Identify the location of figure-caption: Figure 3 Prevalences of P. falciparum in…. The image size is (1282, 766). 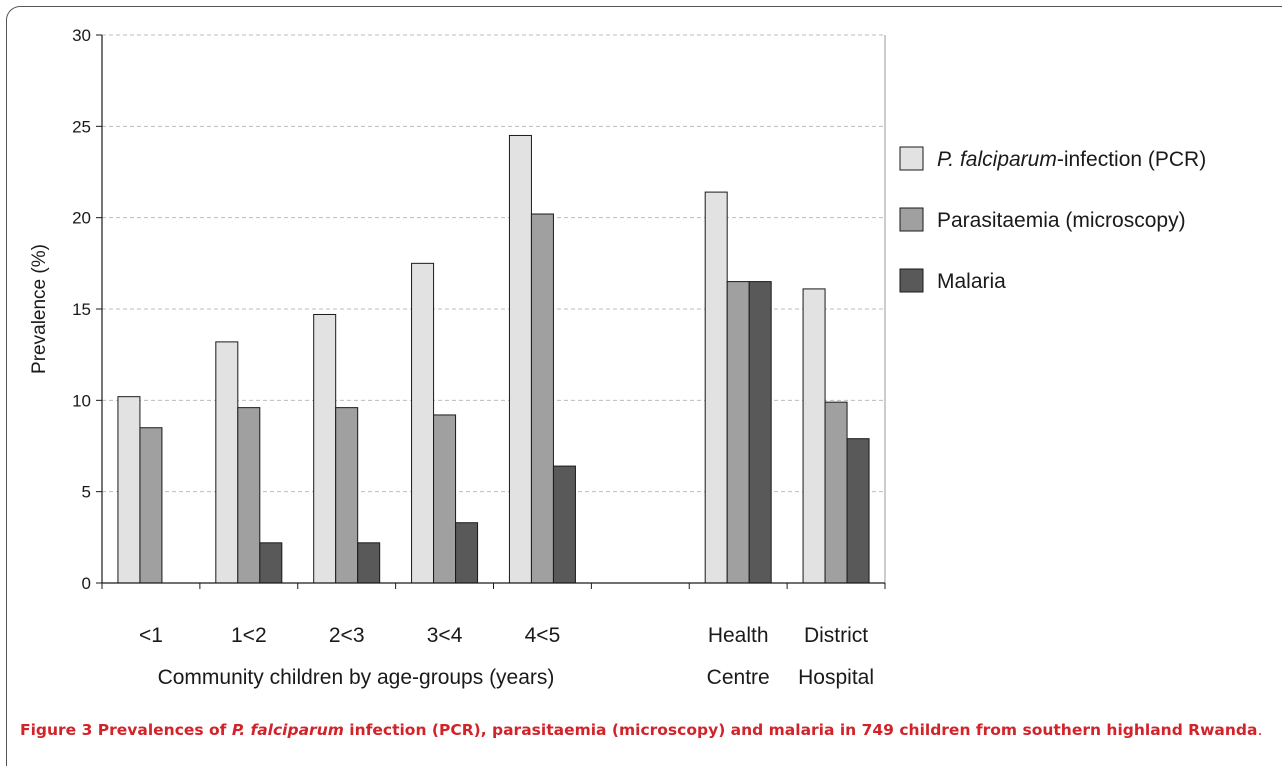
(646, 730).